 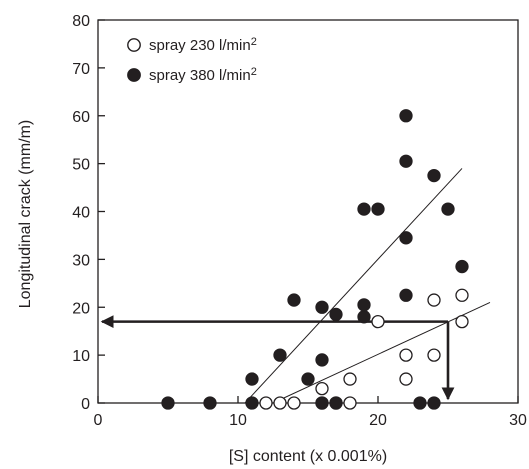 What do you see at coordinates (81, 260) in the screenshot?
I see `y-tick-label: 30` at bounding box center [81, 260].